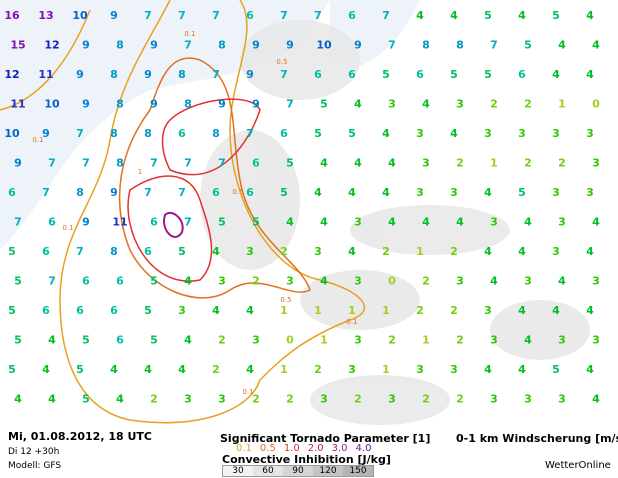 This screenshot has width=618, height=478. Describe the element at coordinates (298, 471) in the screenshot. I see `cin-level: 90` at that location.